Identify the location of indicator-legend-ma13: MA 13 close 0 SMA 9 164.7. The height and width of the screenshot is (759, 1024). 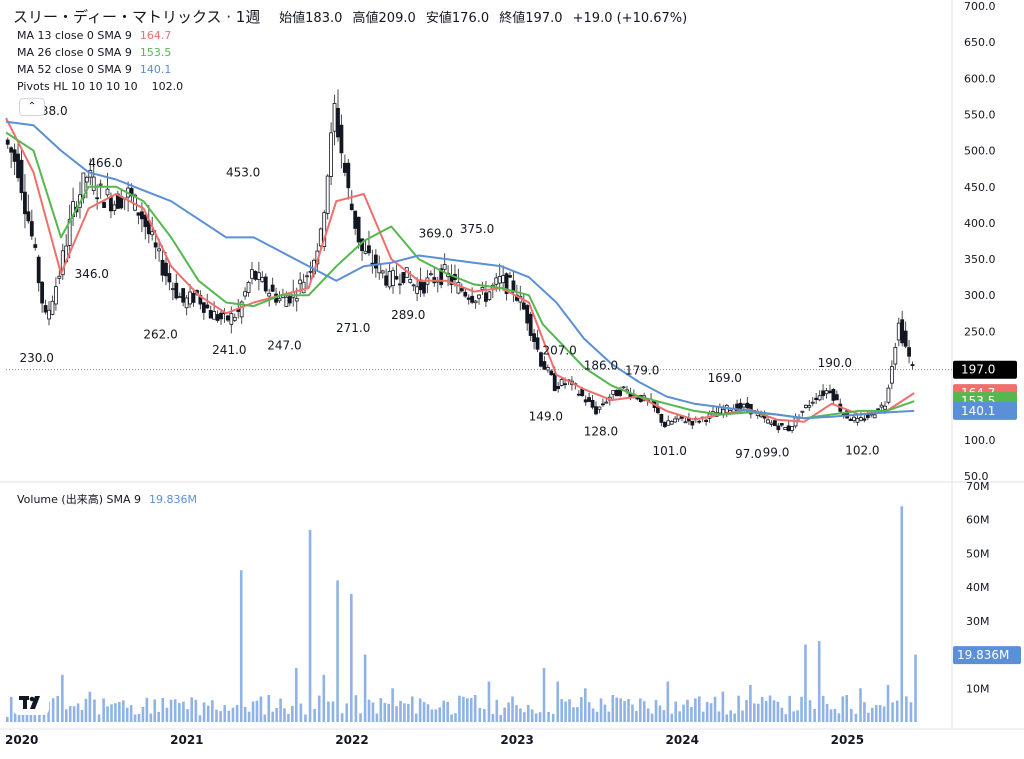
(94, 35).